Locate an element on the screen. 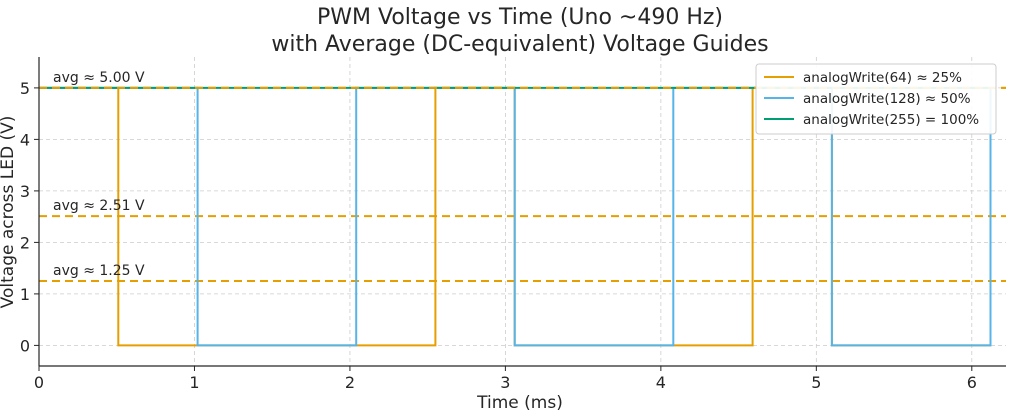 This screenshot has width=1028, height=418. avg-label-2: avg ≈ 1.25 V is located at coordinates (99, 271).